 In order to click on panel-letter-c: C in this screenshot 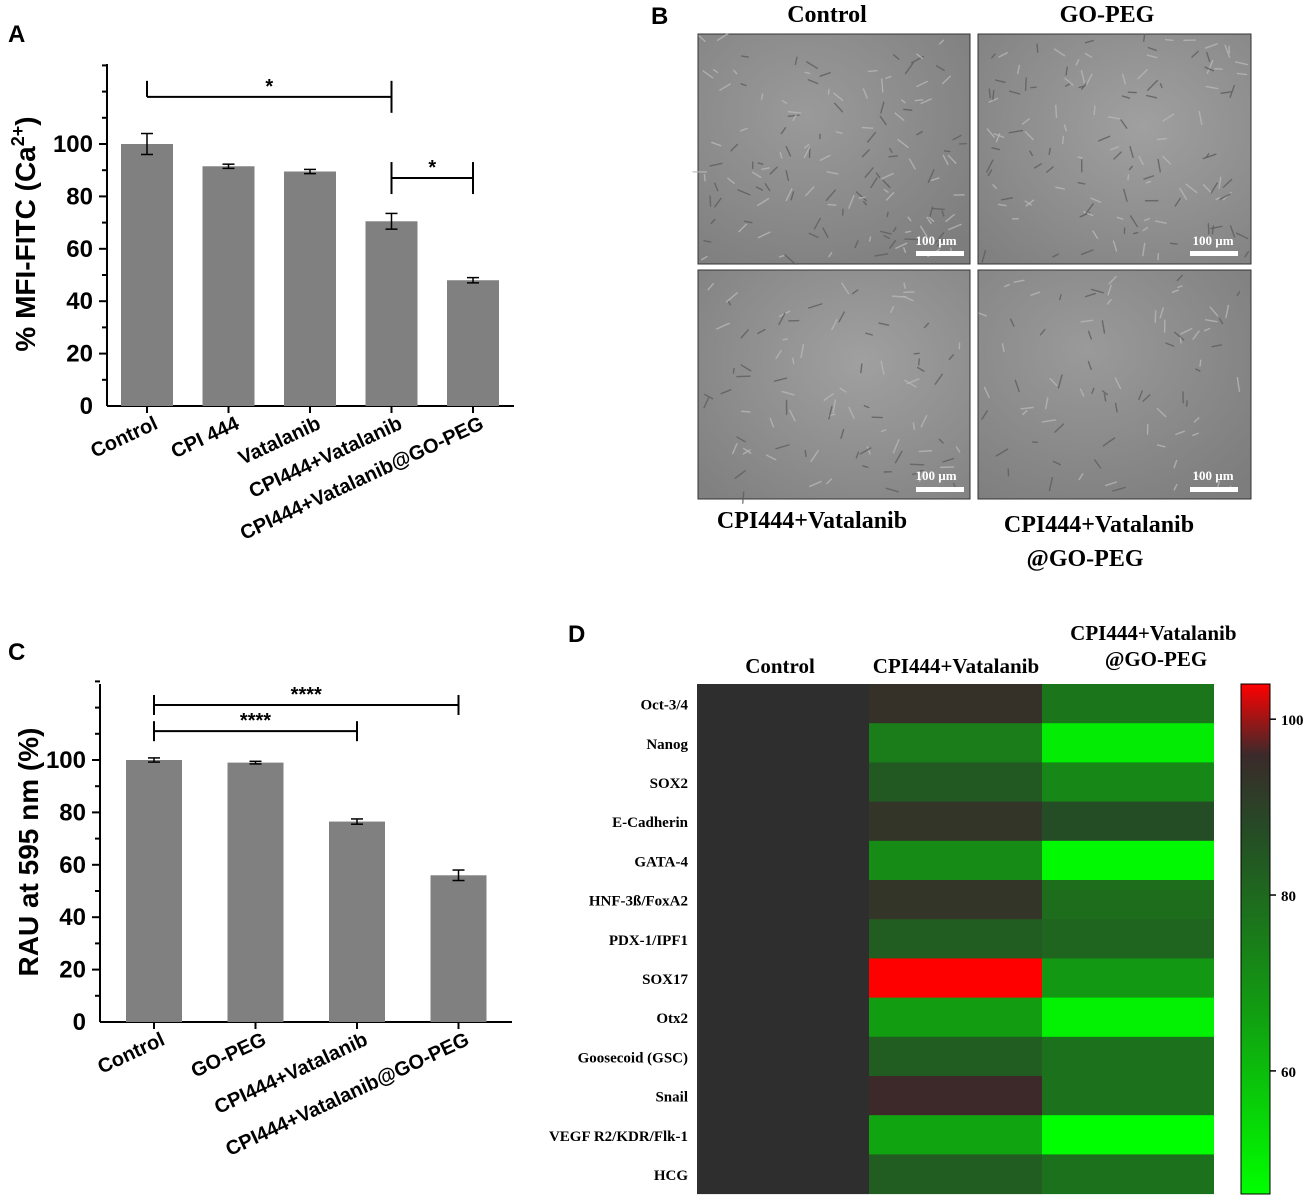, I will do `click(16, 652)`.